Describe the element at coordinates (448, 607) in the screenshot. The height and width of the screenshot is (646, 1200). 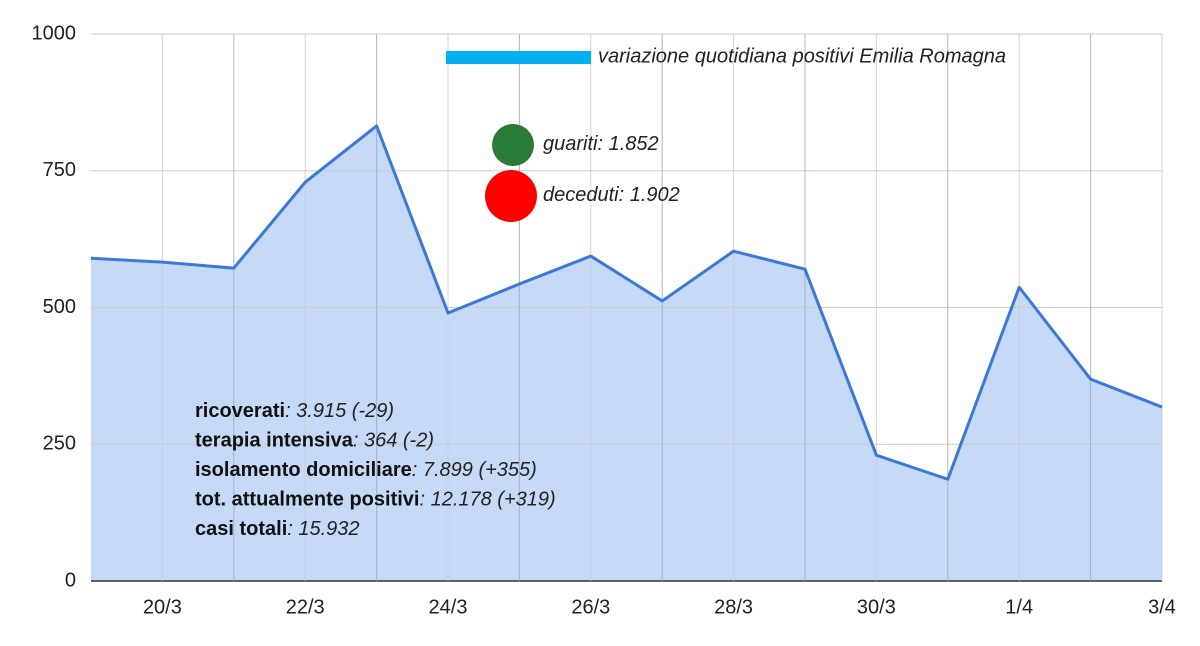
I see `x-tick-label: 24/3` at that location.